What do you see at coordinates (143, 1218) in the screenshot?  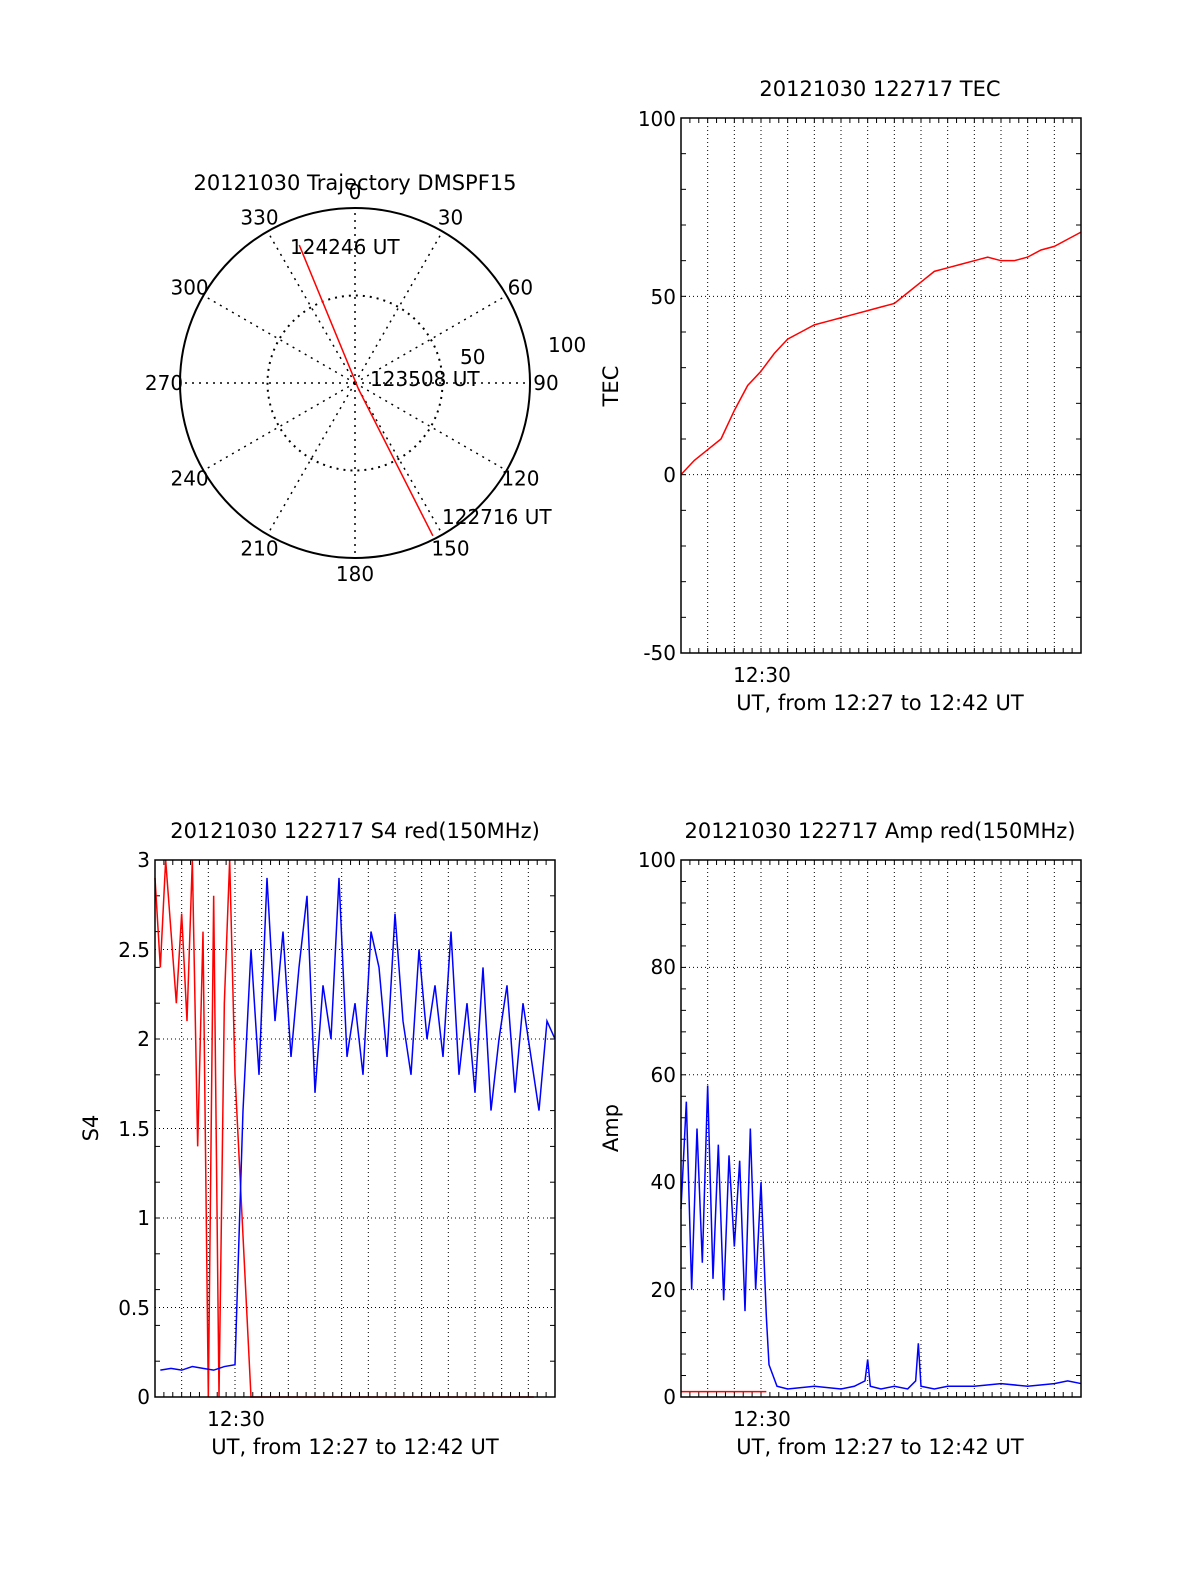 I see `s4-ytick-1: 1` at bounding box center [143, 1218].